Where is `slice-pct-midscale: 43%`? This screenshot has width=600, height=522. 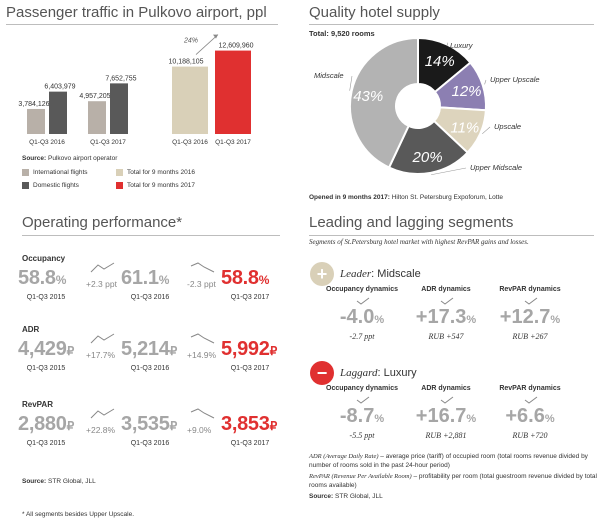 slice-pct-midscale: 43% is located at coordinates (368, 96).